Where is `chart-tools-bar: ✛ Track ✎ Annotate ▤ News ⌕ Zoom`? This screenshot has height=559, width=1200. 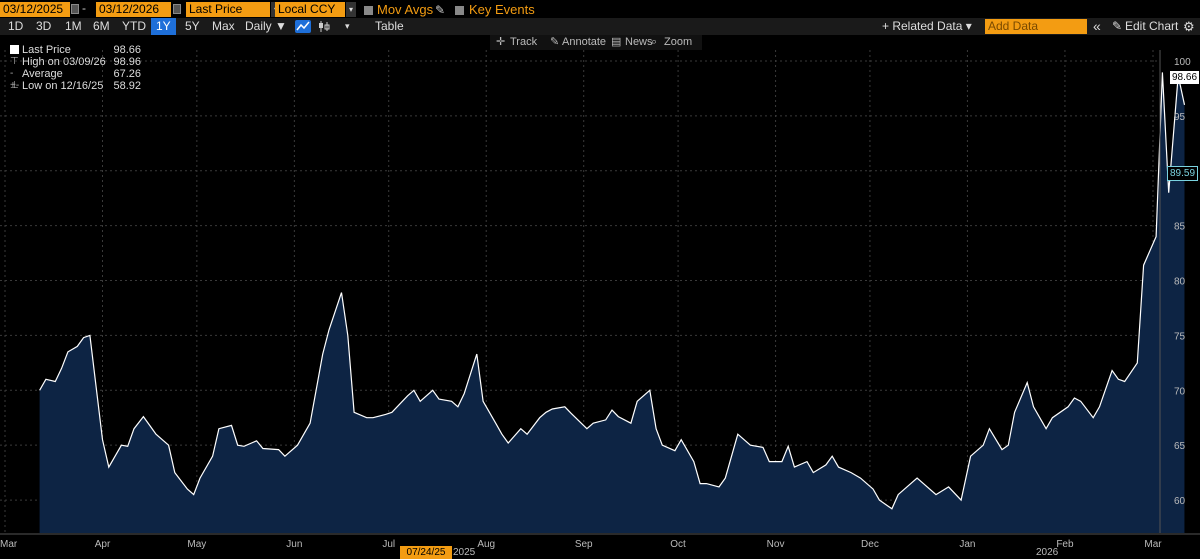
chart-tools-bar: ✛ Track ✎ Annotate ▤ News ⌕ Zoom is located at coordinates (596, 42).